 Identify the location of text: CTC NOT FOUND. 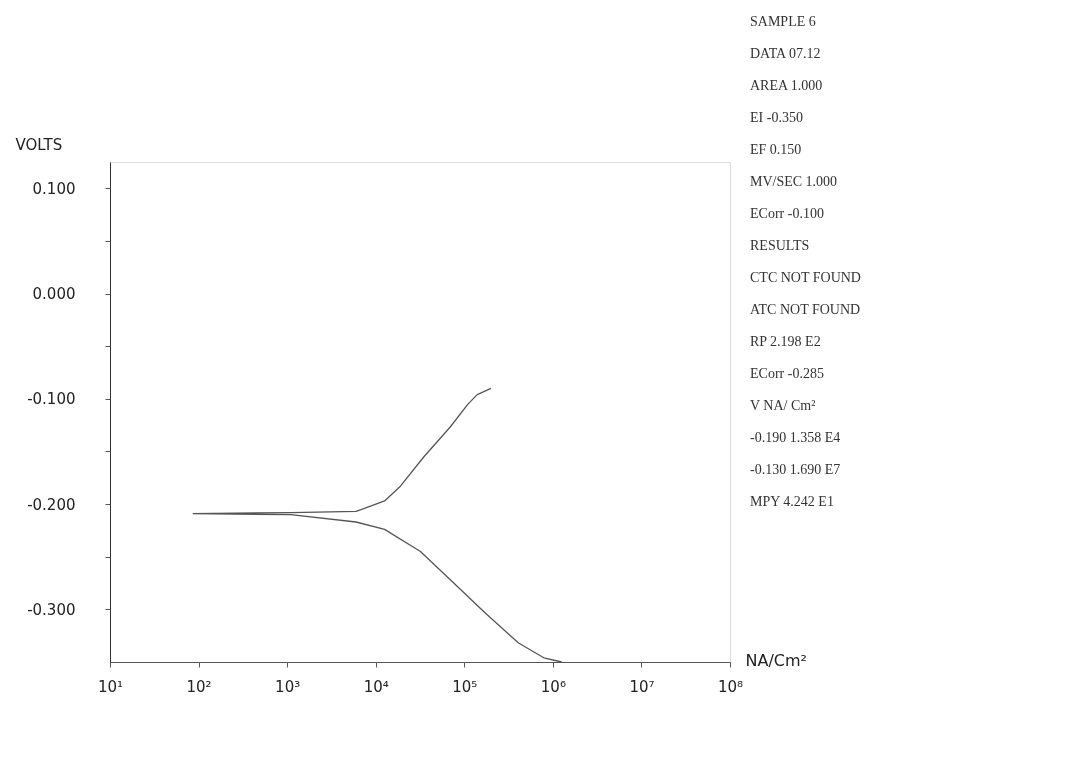
(805, 277).